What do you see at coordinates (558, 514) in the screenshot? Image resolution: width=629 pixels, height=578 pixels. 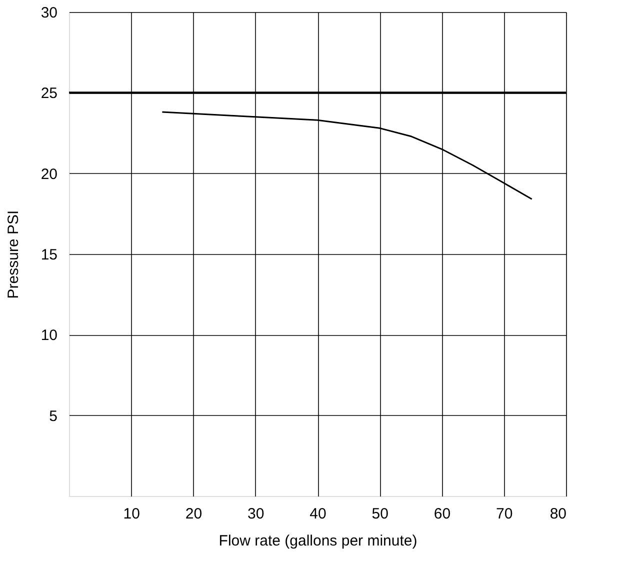 I see `x-tick-label: 80` at bounding box center [558, 514].